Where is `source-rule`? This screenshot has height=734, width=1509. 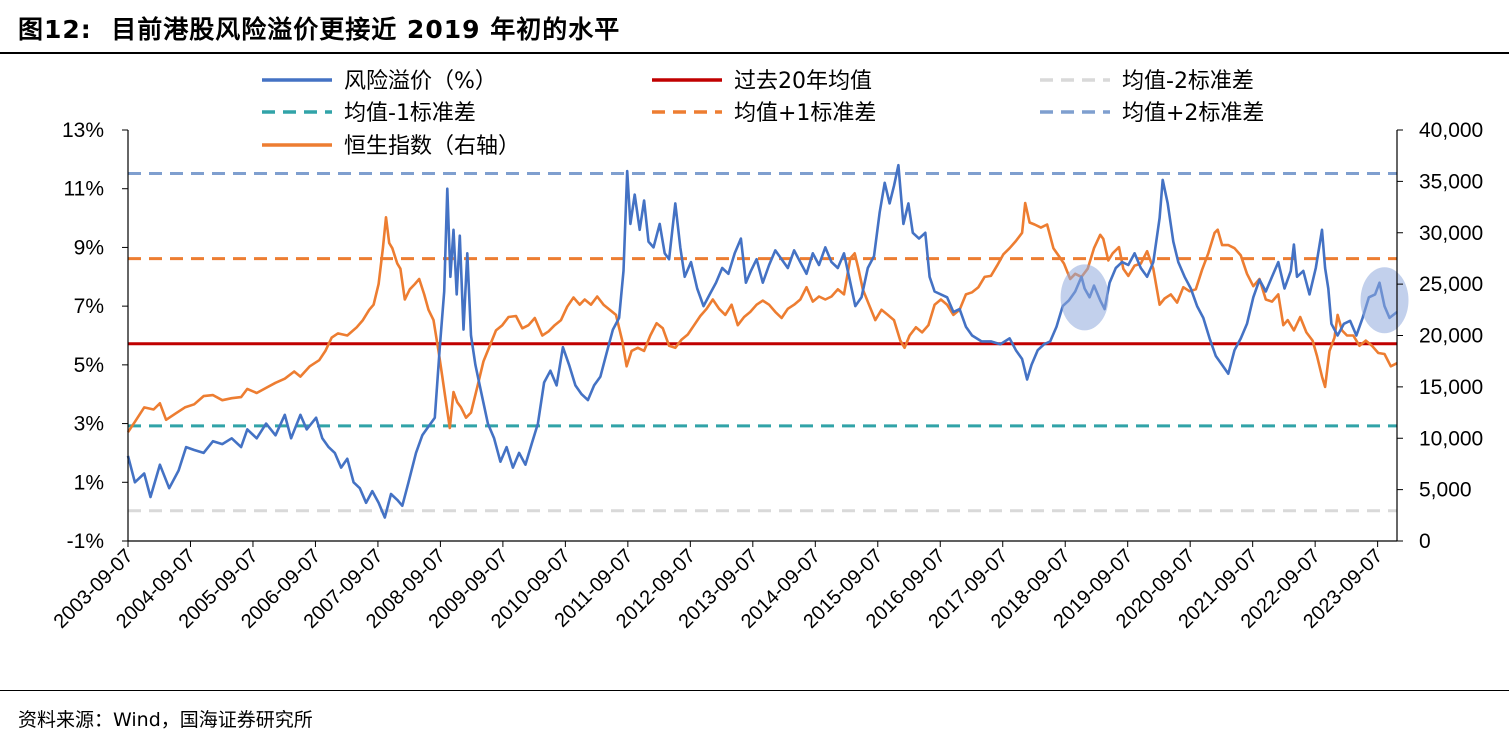 source-rule is located at coordinates (754, 690).